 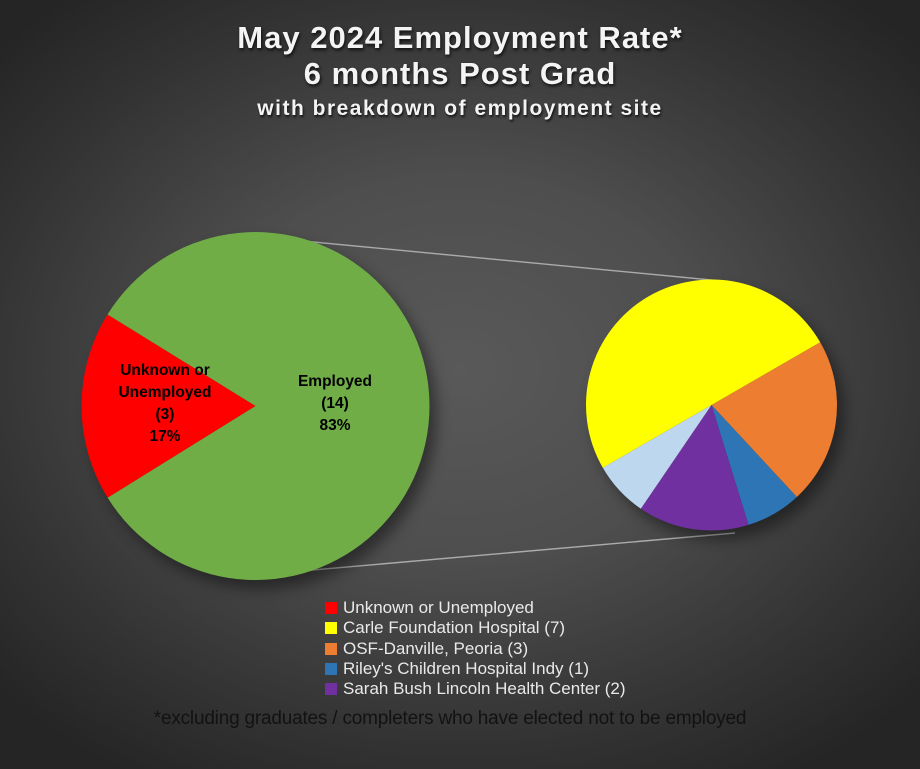 I want to click on pie-label-line: (14), so click(x=335, y=403).